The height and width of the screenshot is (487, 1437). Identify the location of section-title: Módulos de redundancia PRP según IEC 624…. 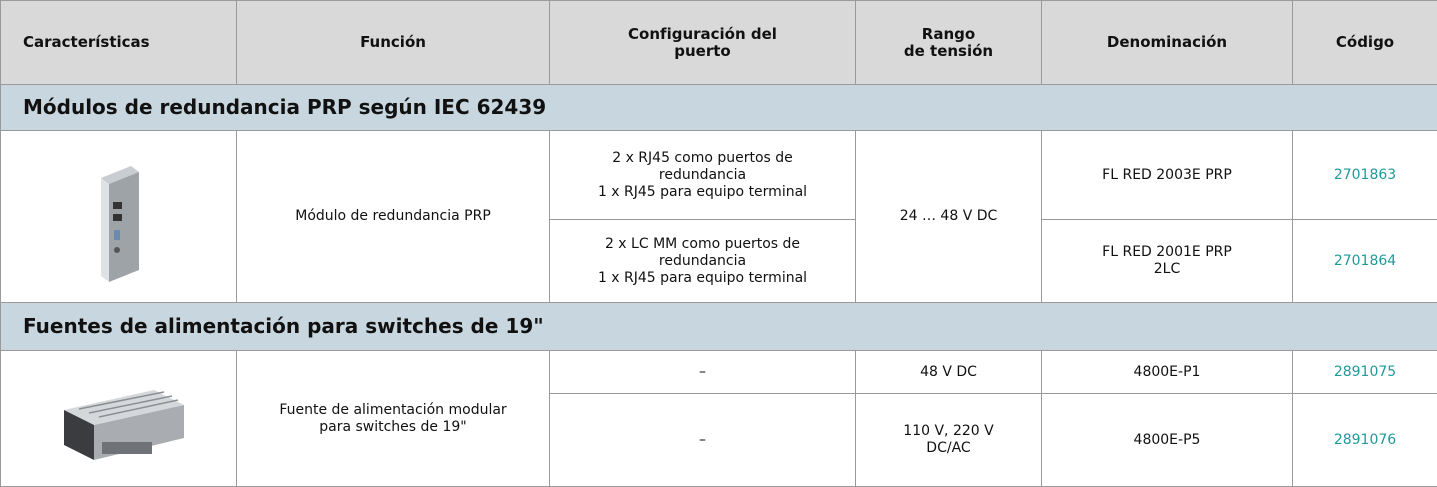
(719, 108).